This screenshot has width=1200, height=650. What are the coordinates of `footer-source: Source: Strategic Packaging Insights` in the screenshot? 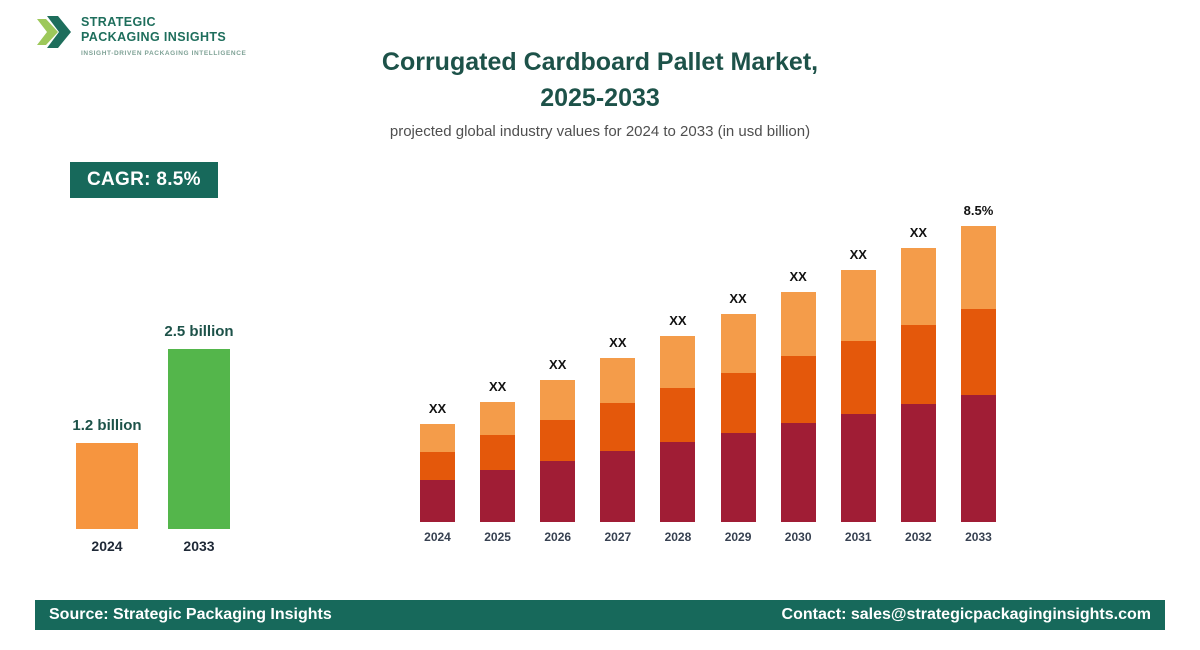 It's located at (190, 614).